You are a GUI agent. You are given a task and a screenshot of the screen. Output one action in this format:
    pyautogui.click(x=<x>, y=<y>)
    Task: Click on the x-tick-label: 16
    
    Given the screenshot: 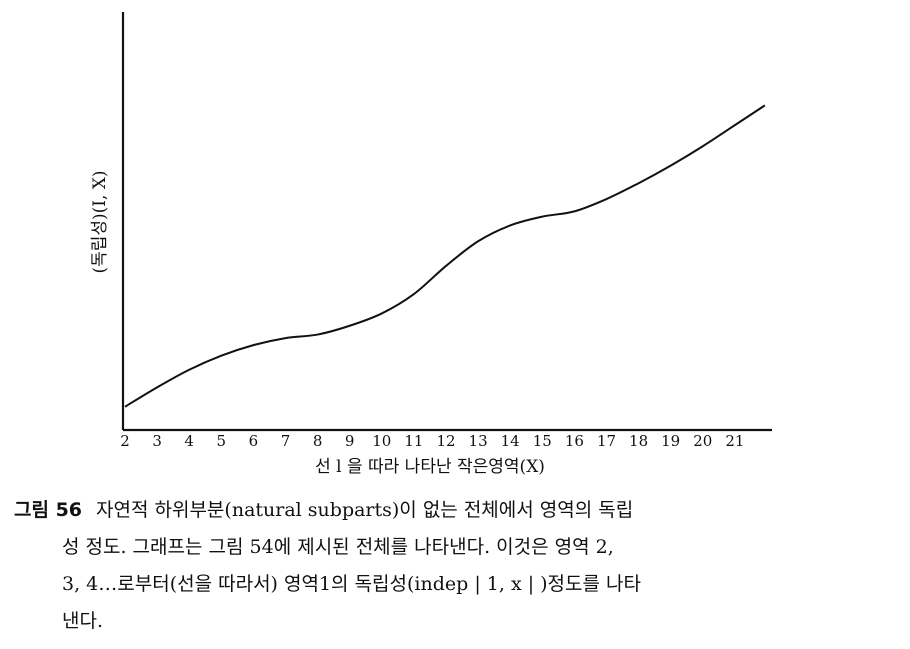 What is the action you would take?
    pyautogui.click(x=574, y=441)
    